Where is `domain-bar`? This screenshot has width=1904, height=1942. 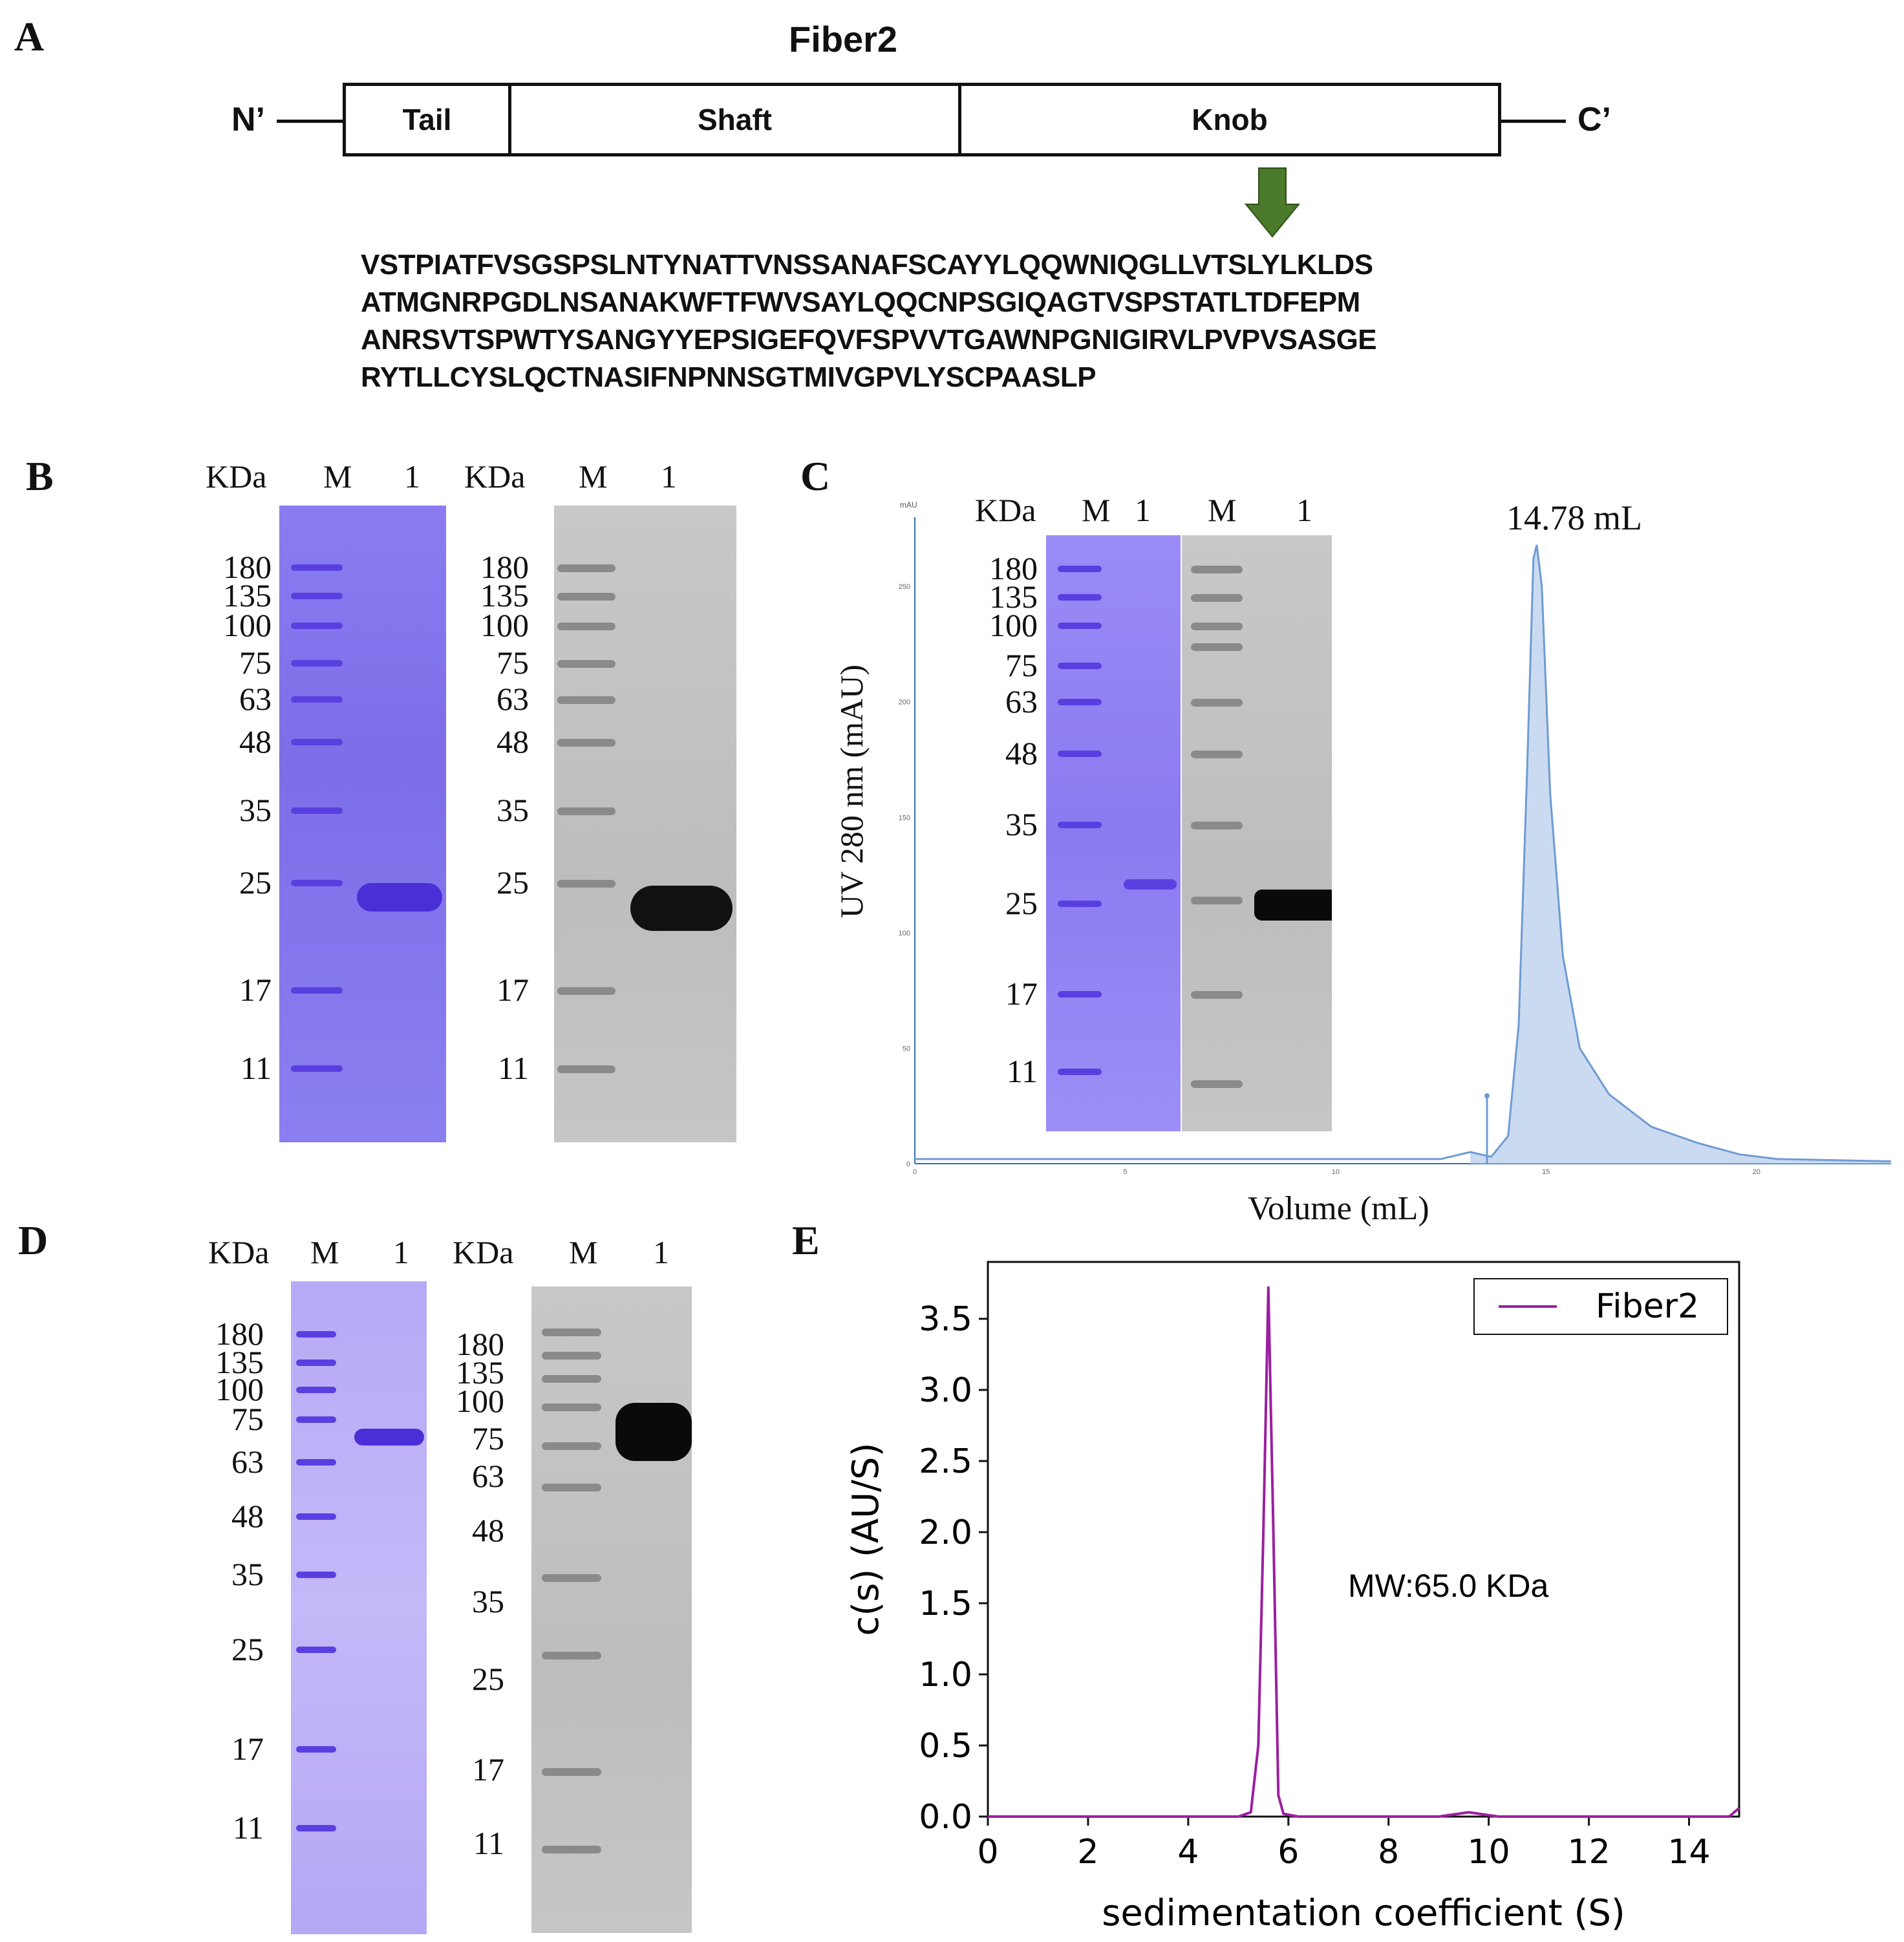 domain-bar is located at coordinates (922, 119).